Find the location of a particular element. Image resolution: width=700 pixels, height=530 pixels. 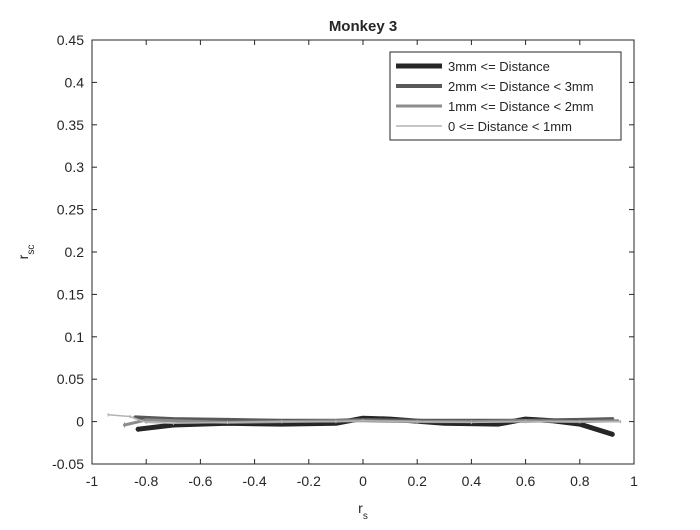

y-axis-label-main: r is located at coordinates (23, 256).